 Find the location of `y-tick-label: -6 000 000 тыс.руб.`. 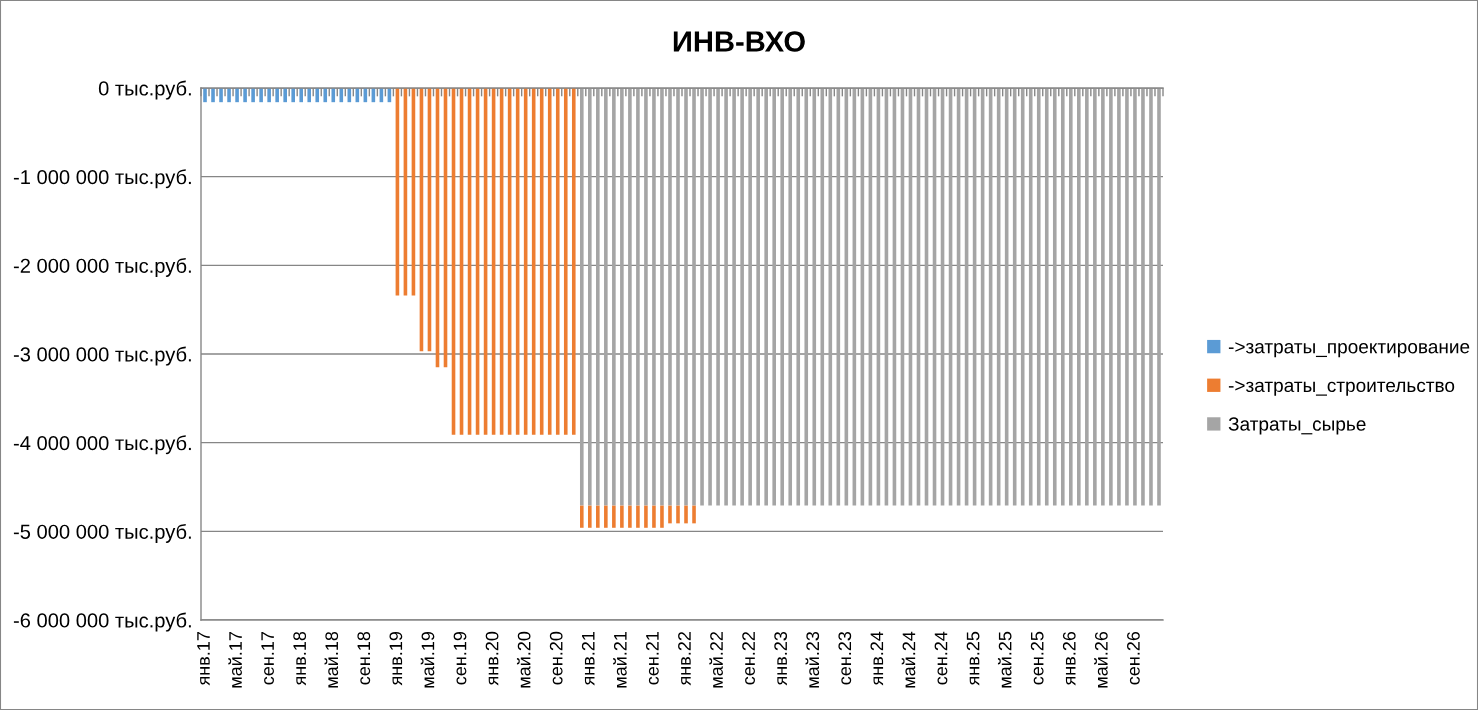

y-tick-label: -6 000 000 тыс.руб. is located at coordinates (102, 622).